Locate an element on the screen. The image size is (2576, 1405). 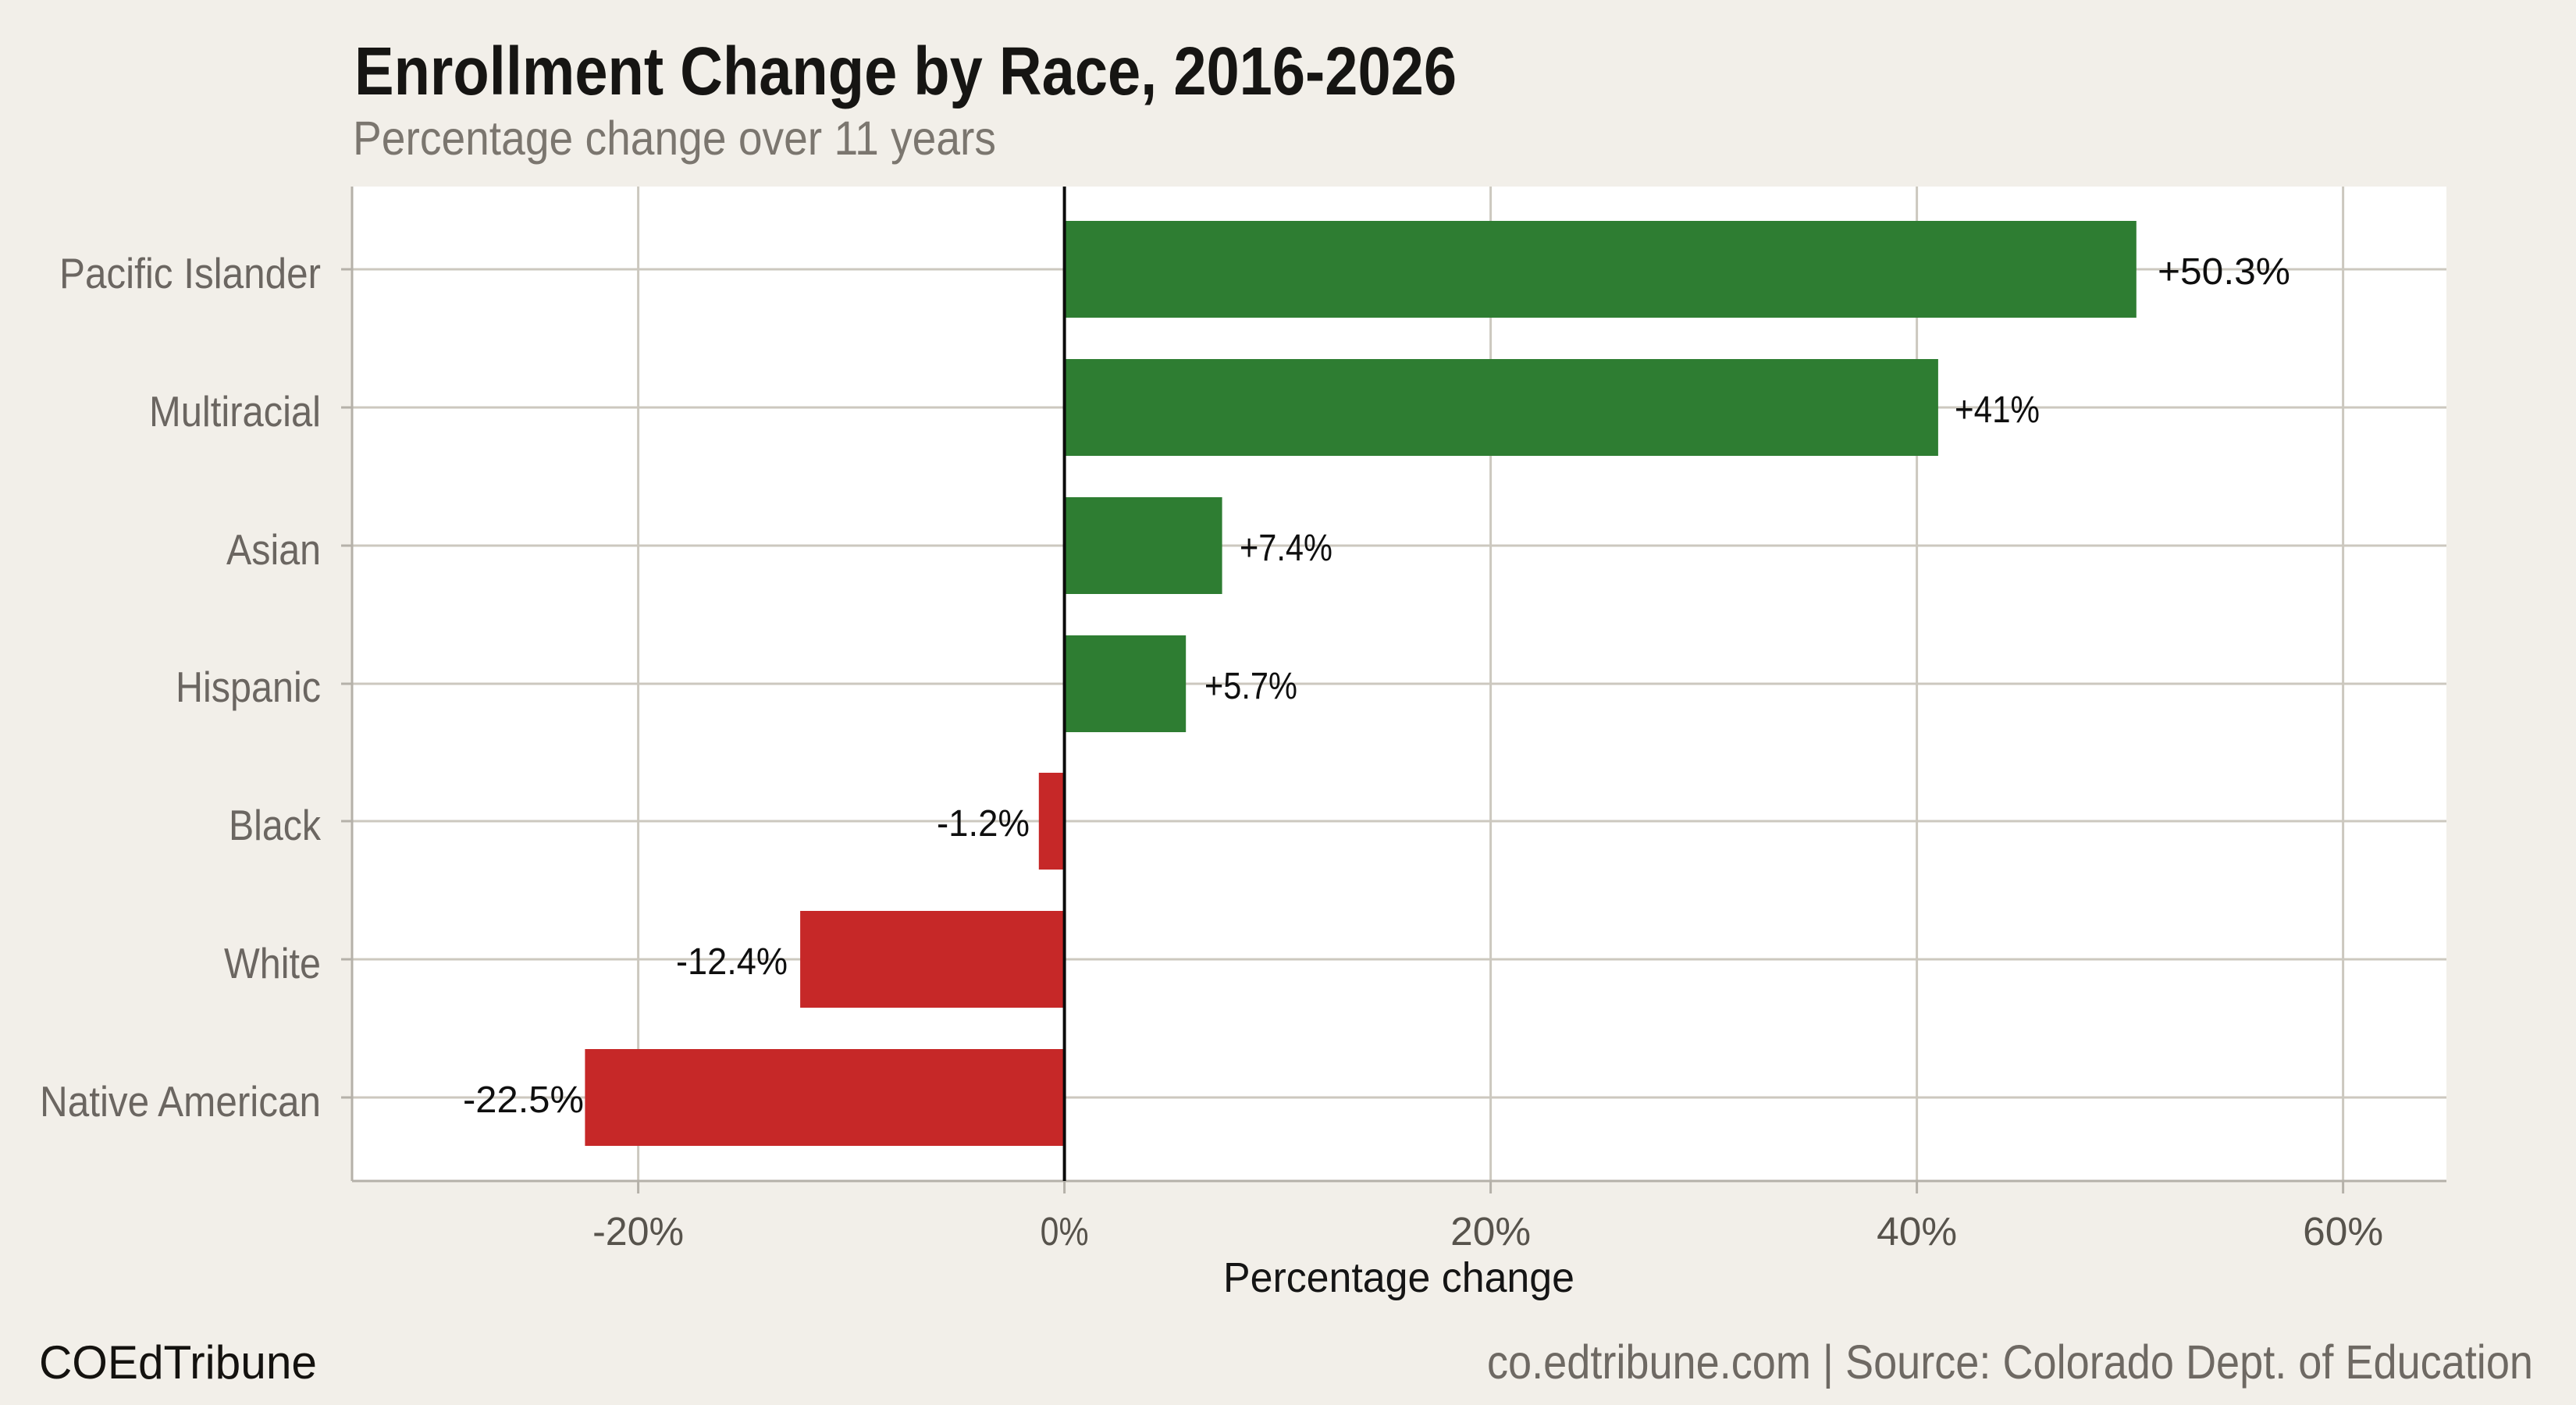
svg-text: -1.2% is located at coordinates (983, 824).